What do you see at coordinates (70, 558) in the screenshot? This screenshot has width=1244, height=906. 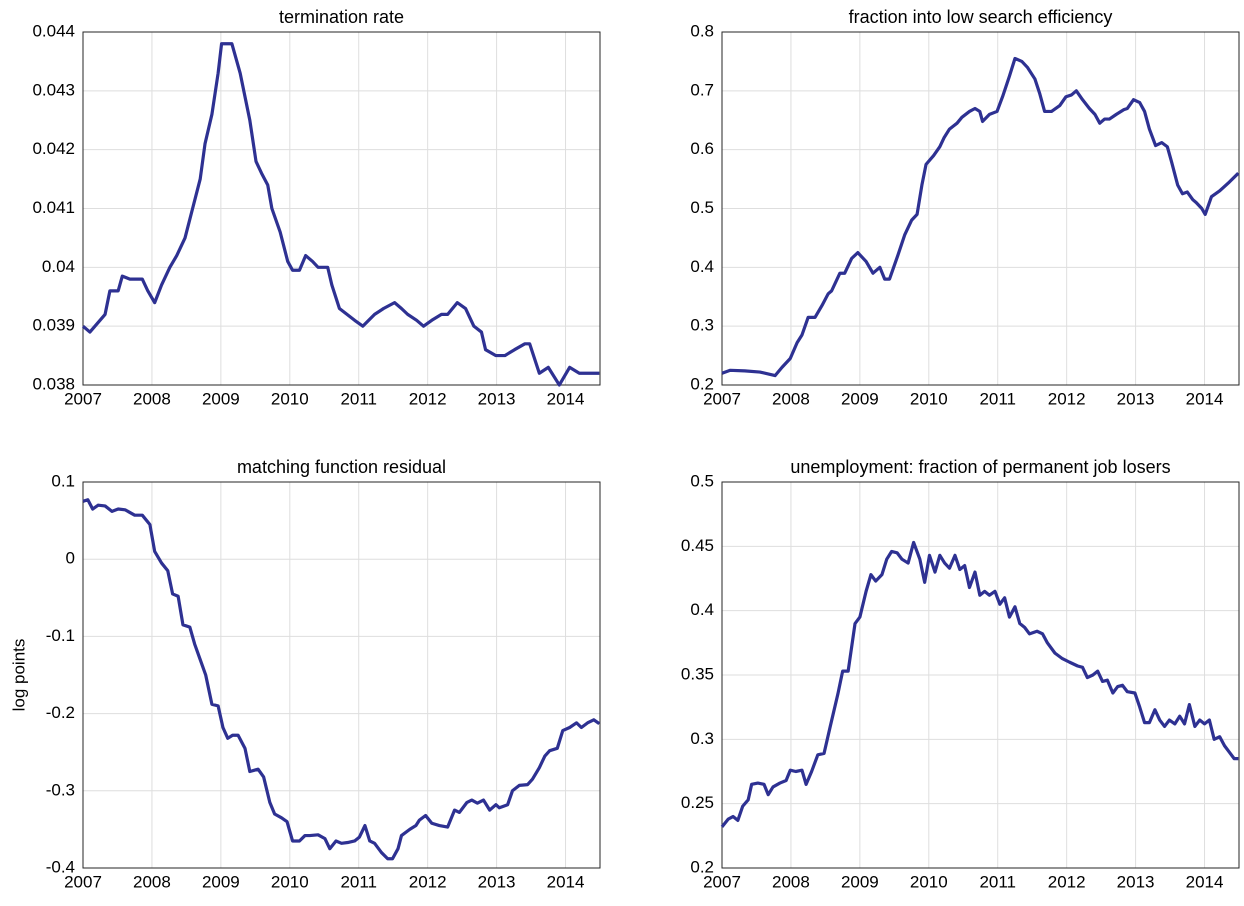 I see `y-tick-label: 0` at bounding box center [70, 558].